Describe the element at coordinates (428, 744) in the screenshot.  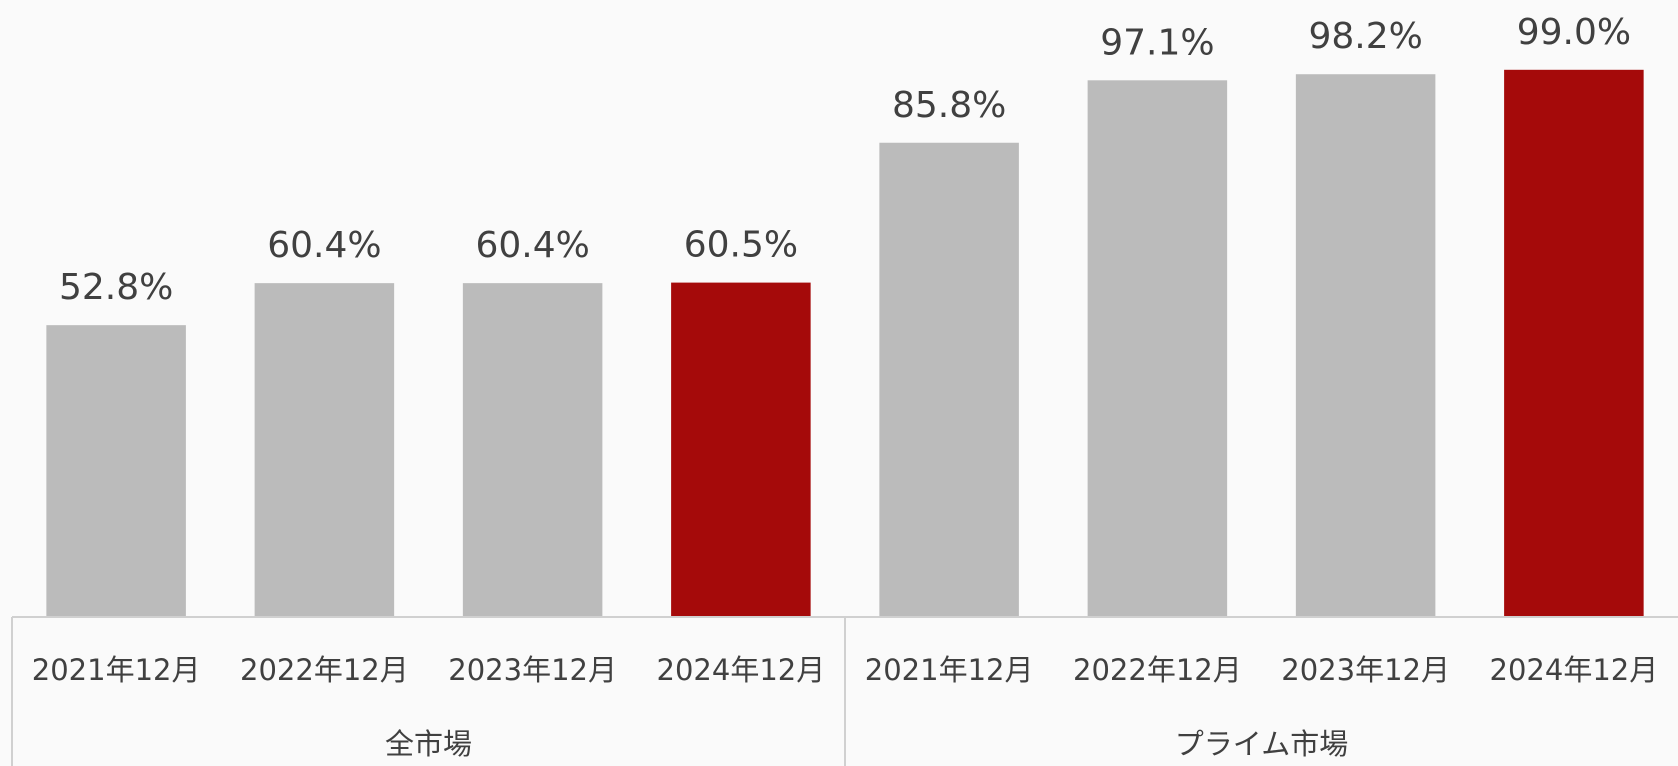
I see `group-label: 全市場` at that location.